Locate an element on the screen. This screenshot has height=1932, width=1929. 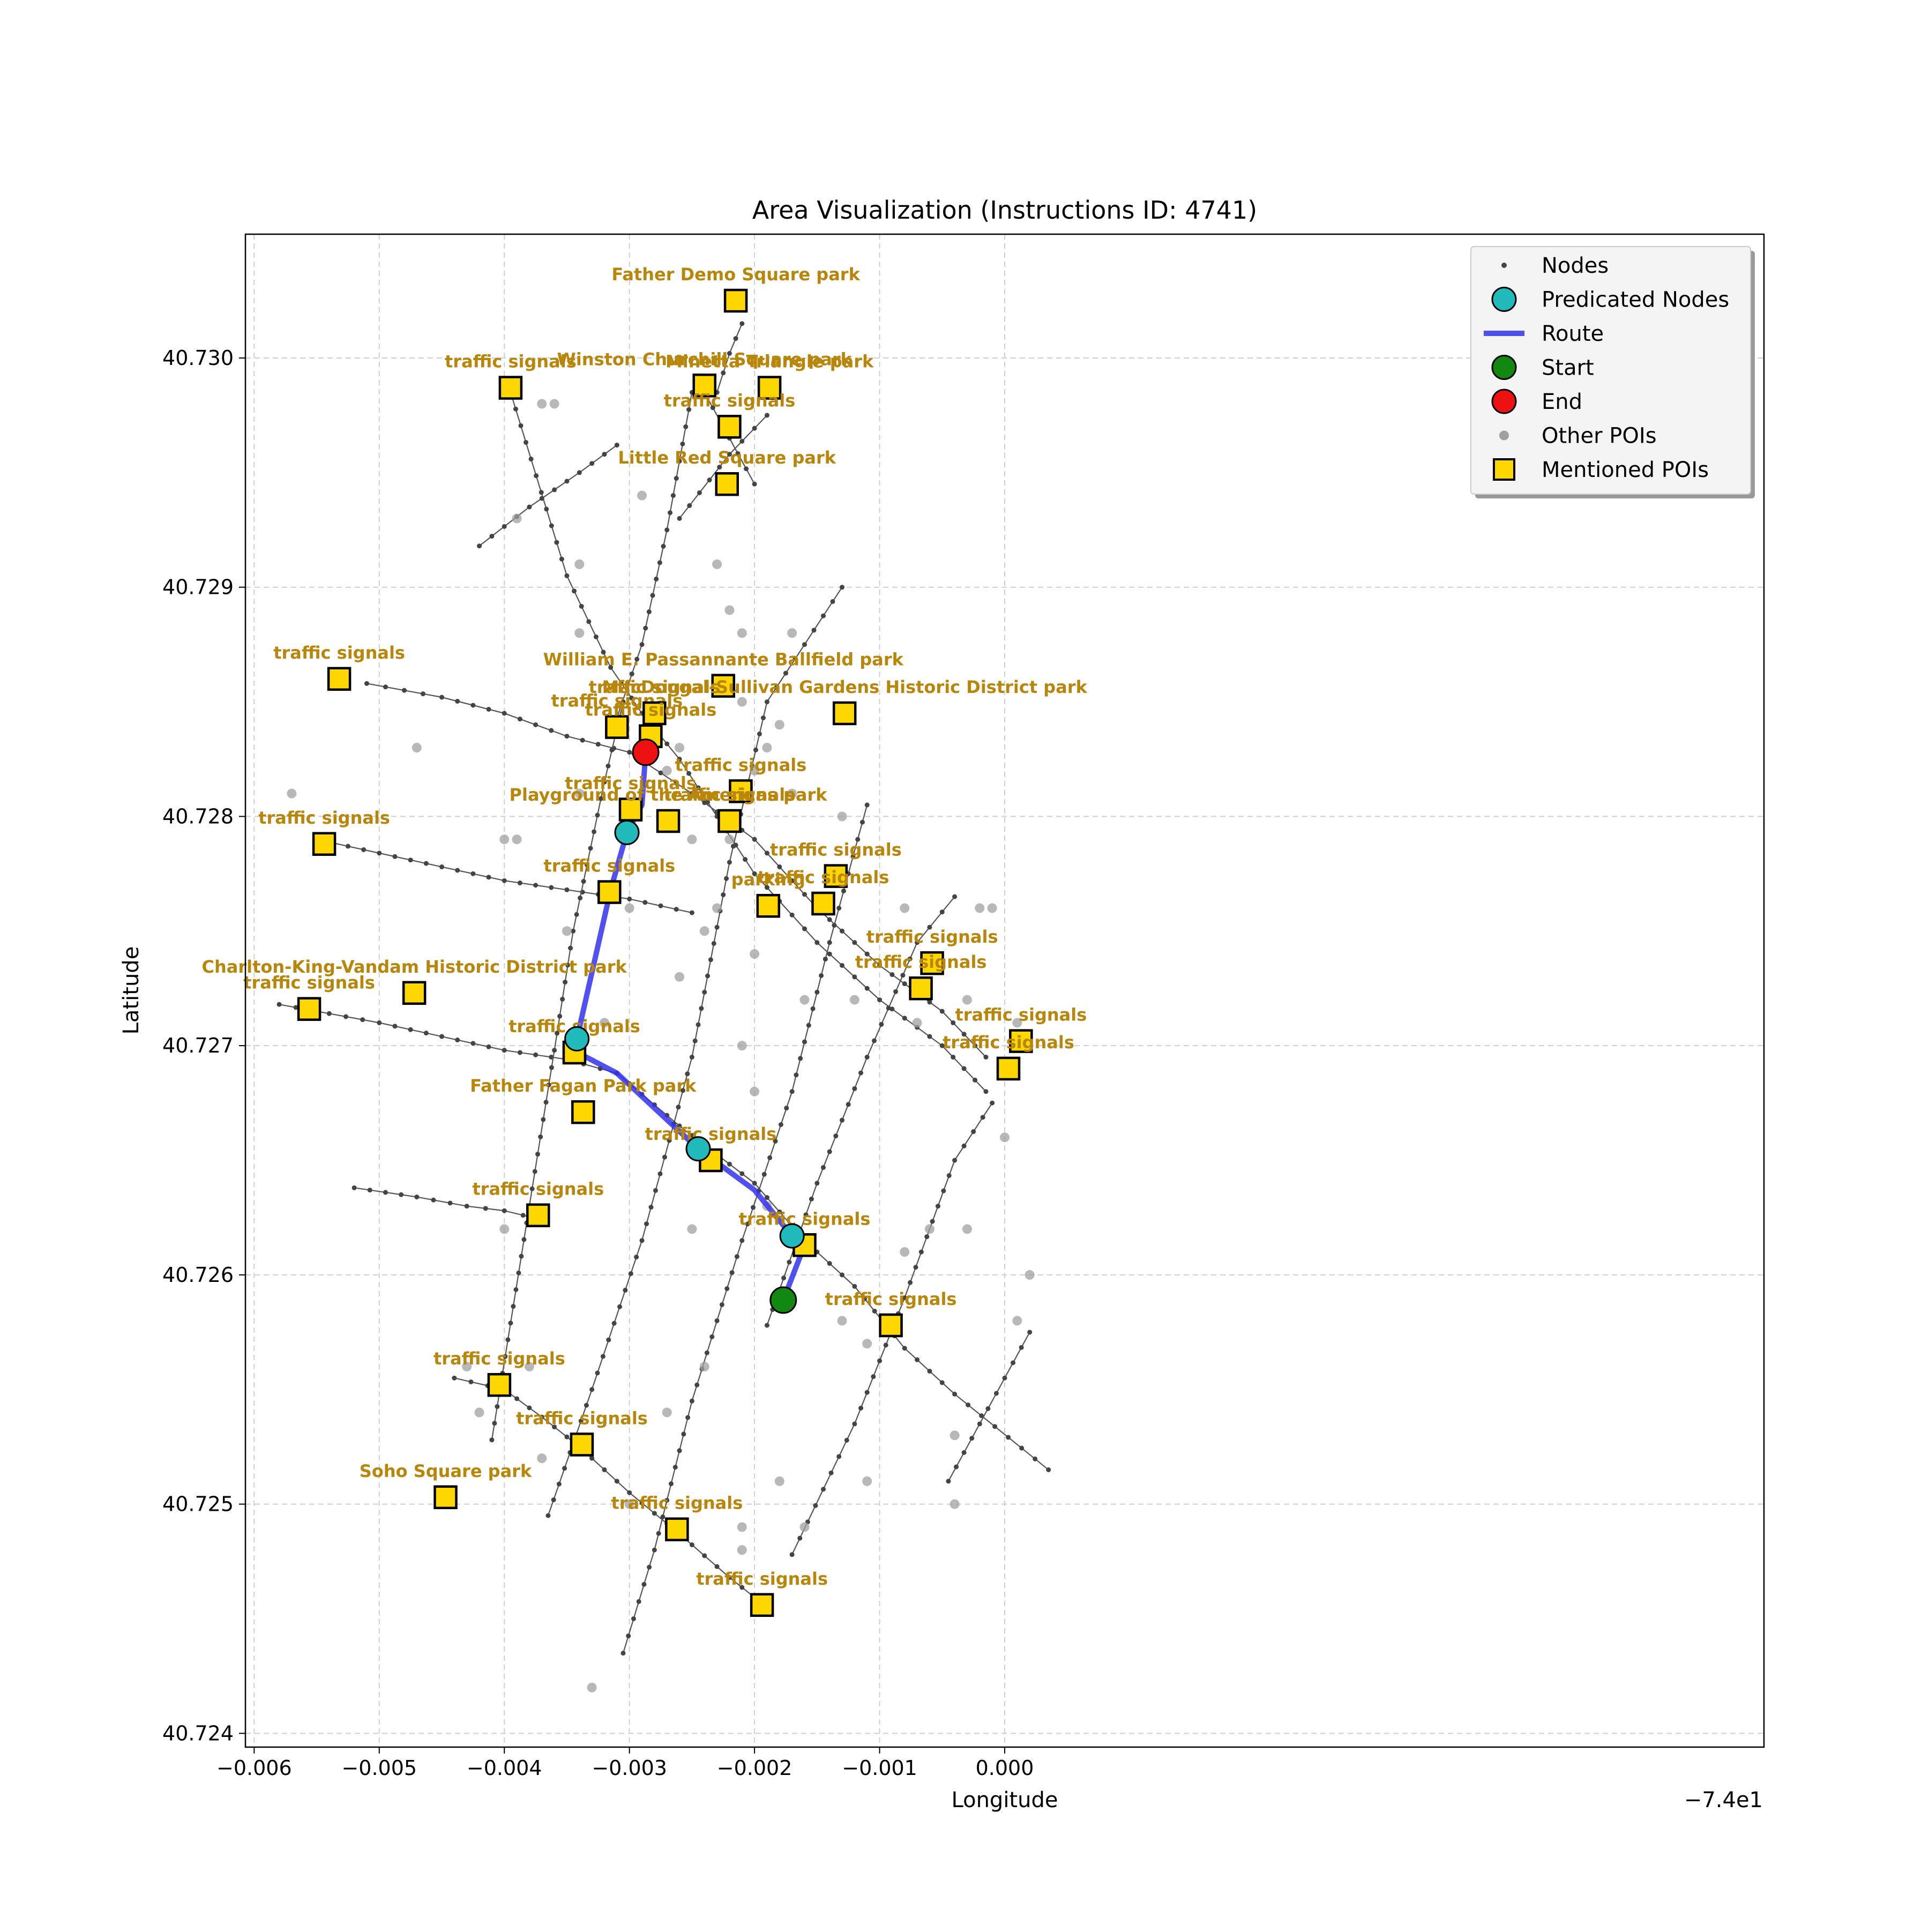
x-tick-label: −0.002 is located at coordinates (755, 1768).